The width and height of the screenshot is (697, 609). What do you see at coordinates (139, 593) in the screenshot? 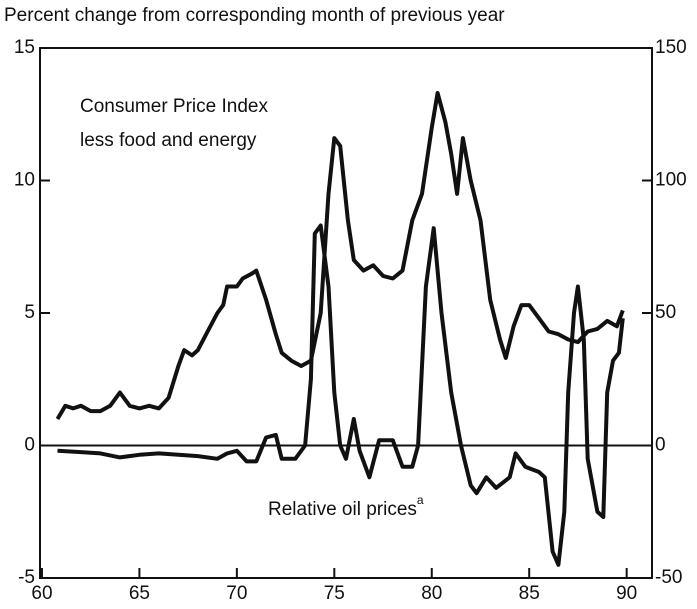
I see `x-tick-label: 65` at bounding box center [139, 593].